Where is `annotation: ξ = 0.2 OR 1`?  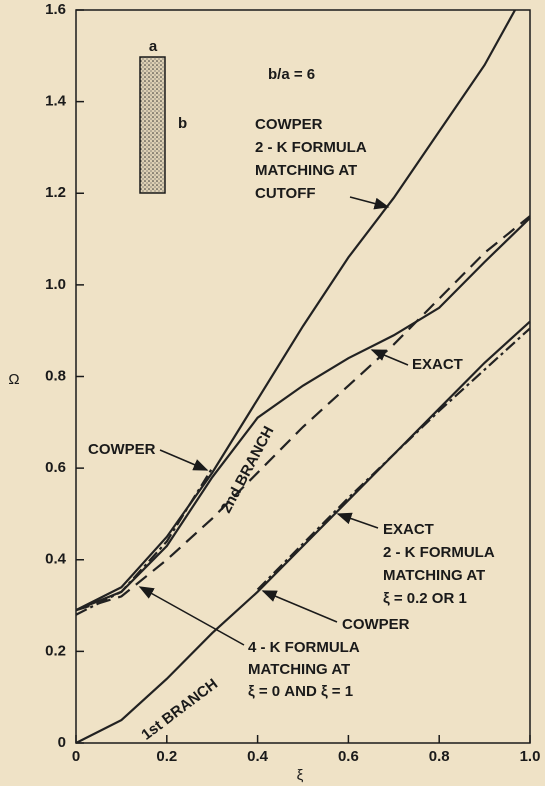 annotation: ξ = 0.2 OR 1 is located at coordinates (425, 598).